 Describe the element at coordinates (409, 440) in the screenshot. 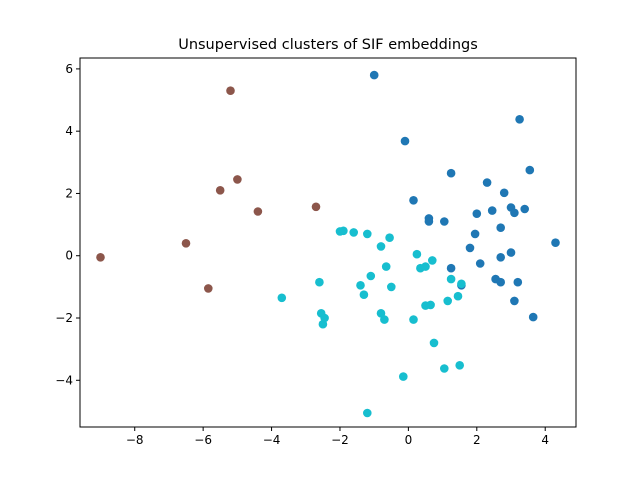

I see `x-tick-label: 0` at that location.